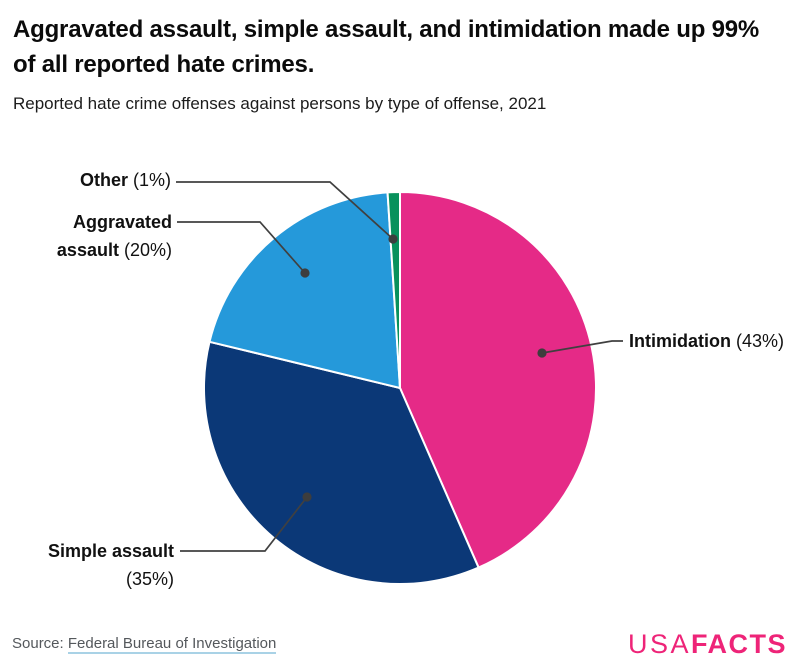 This screenshot has height=668, width=800. I want to click on leader-line-simple-assault, so click(244, 524).